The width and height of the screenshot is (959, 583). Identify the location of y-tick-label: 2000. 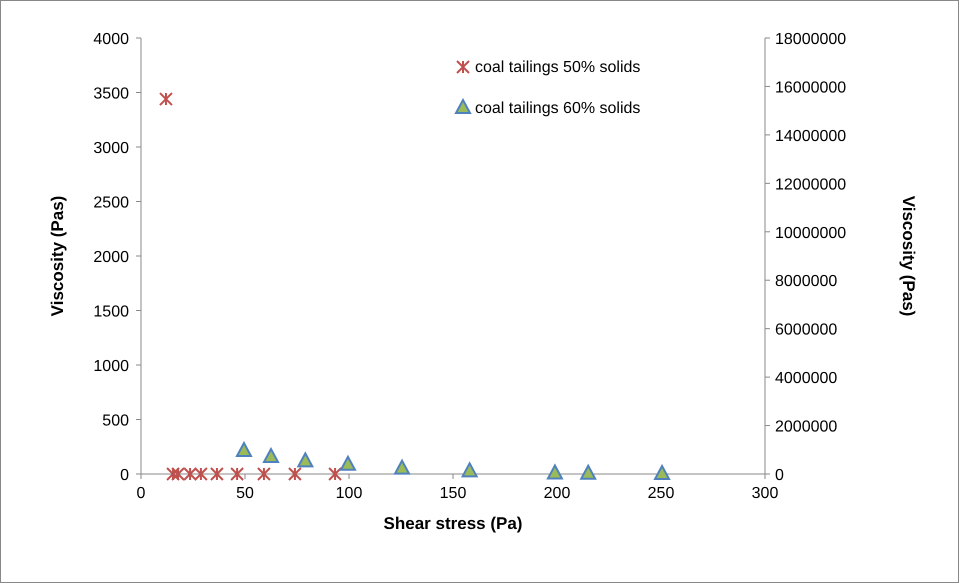
(111, 257).